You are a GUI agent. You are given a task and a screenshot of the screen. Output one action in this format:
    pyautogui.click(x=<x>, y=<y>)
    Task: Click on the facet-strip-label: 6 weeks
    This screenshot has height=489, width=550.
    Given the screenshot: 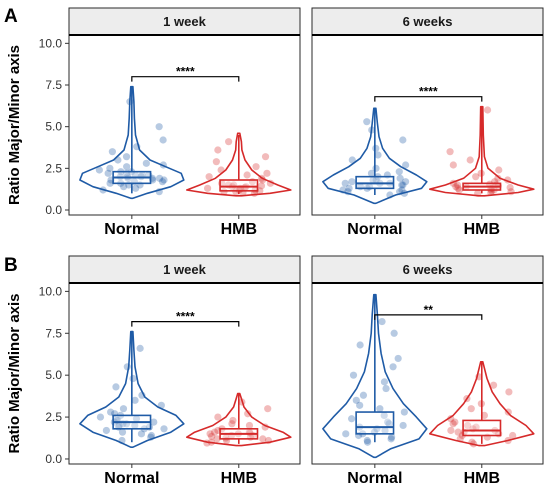 What is the action you would take?
    pyautogui.click(x=428, y=21)
    